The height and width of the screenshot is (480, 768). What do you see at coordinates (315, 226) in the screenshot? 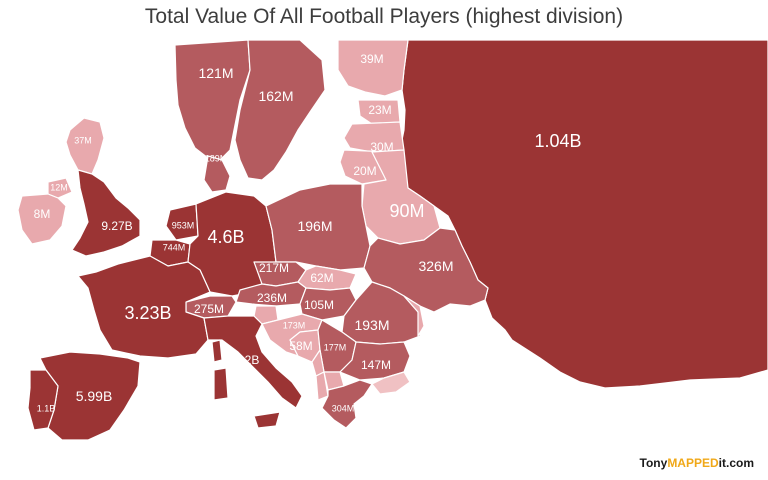
I see `label-poland: 196M` at bounding box center [315, 226].